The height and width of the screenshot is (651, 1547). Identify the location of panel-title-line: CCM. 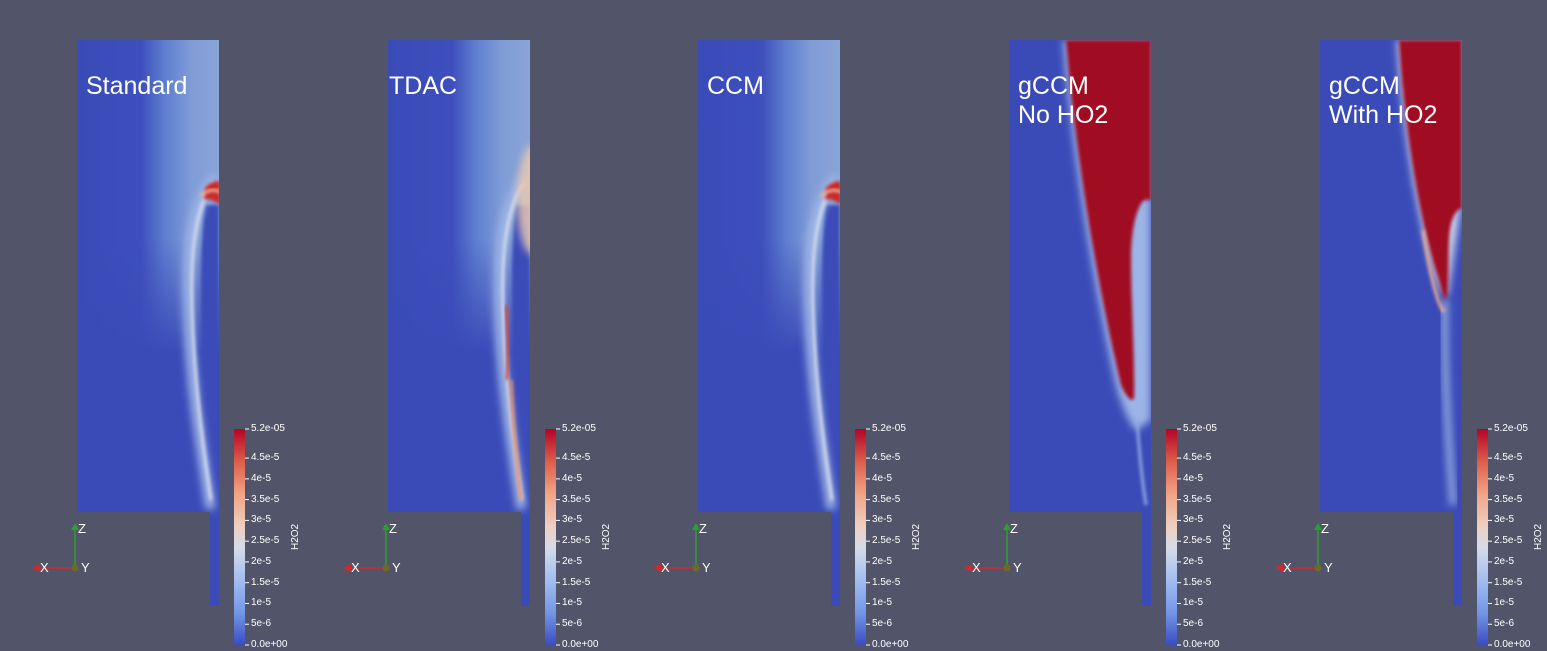
(735, 86).